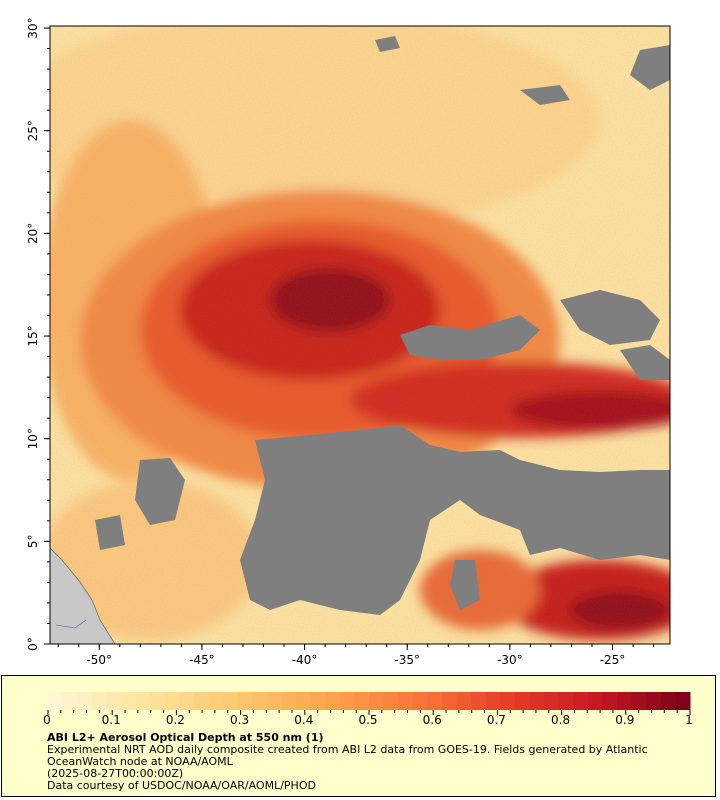  I want to click on lat-label: 5°, so click(33, 542).